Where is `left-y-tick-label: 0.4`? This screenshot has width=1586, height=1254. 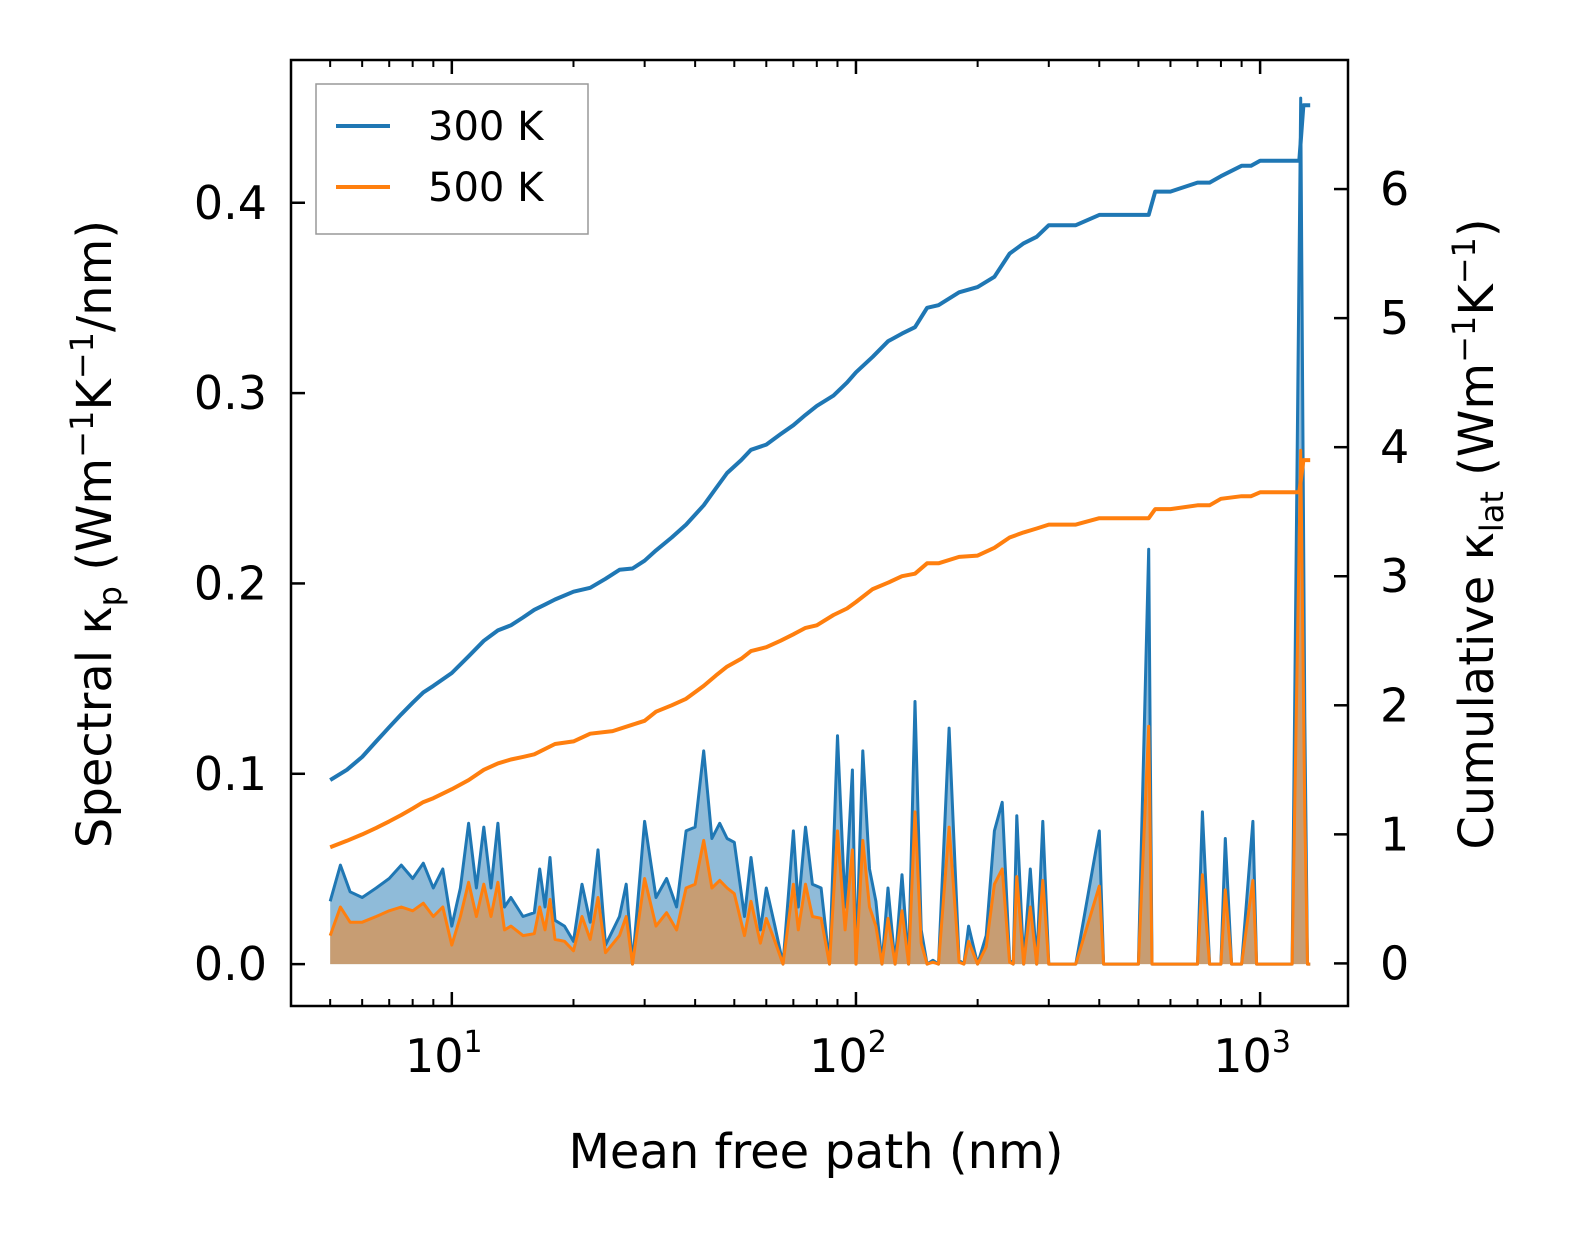
left-y-tick-label: 0.4 is located at coordinates (230, 203).